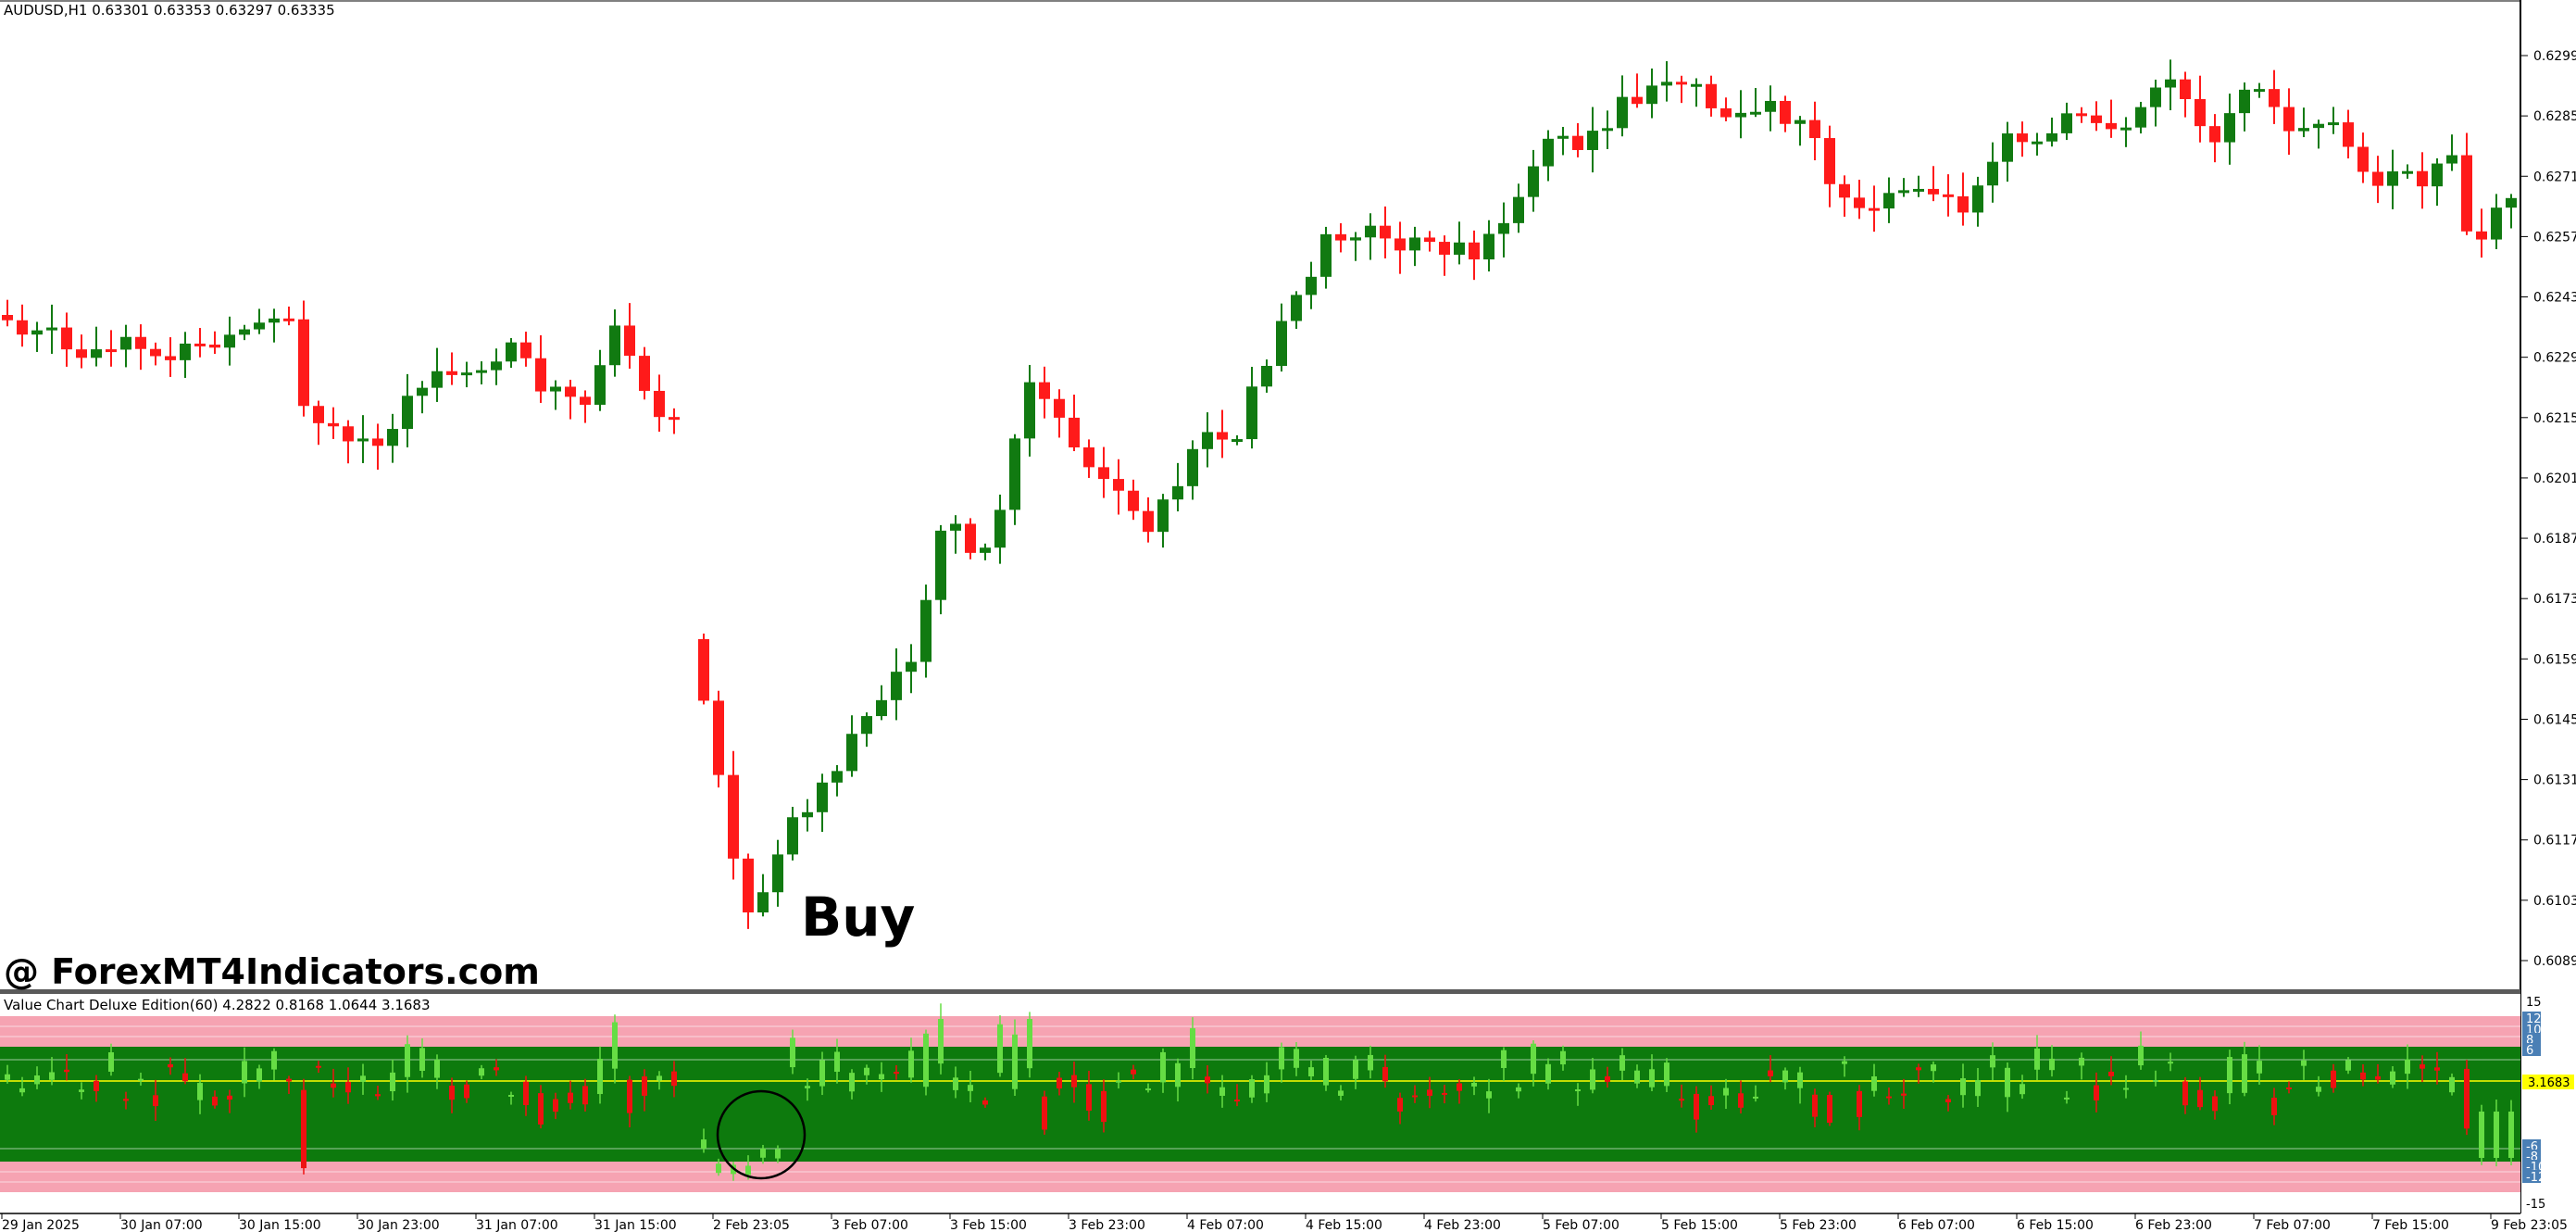 The height and width of the screenshot is (1232, 2576). Describe the element at coordinates (870, 1225) in the screenshot. I see `time-label: 3 Feb 07:00` at that location.